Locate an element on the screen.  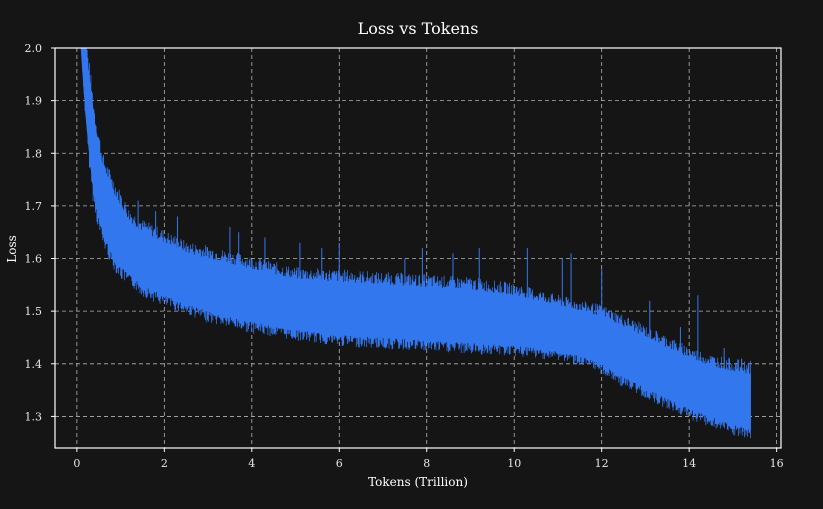
y-axis-label: Loss is located at coordinates (12, 249).